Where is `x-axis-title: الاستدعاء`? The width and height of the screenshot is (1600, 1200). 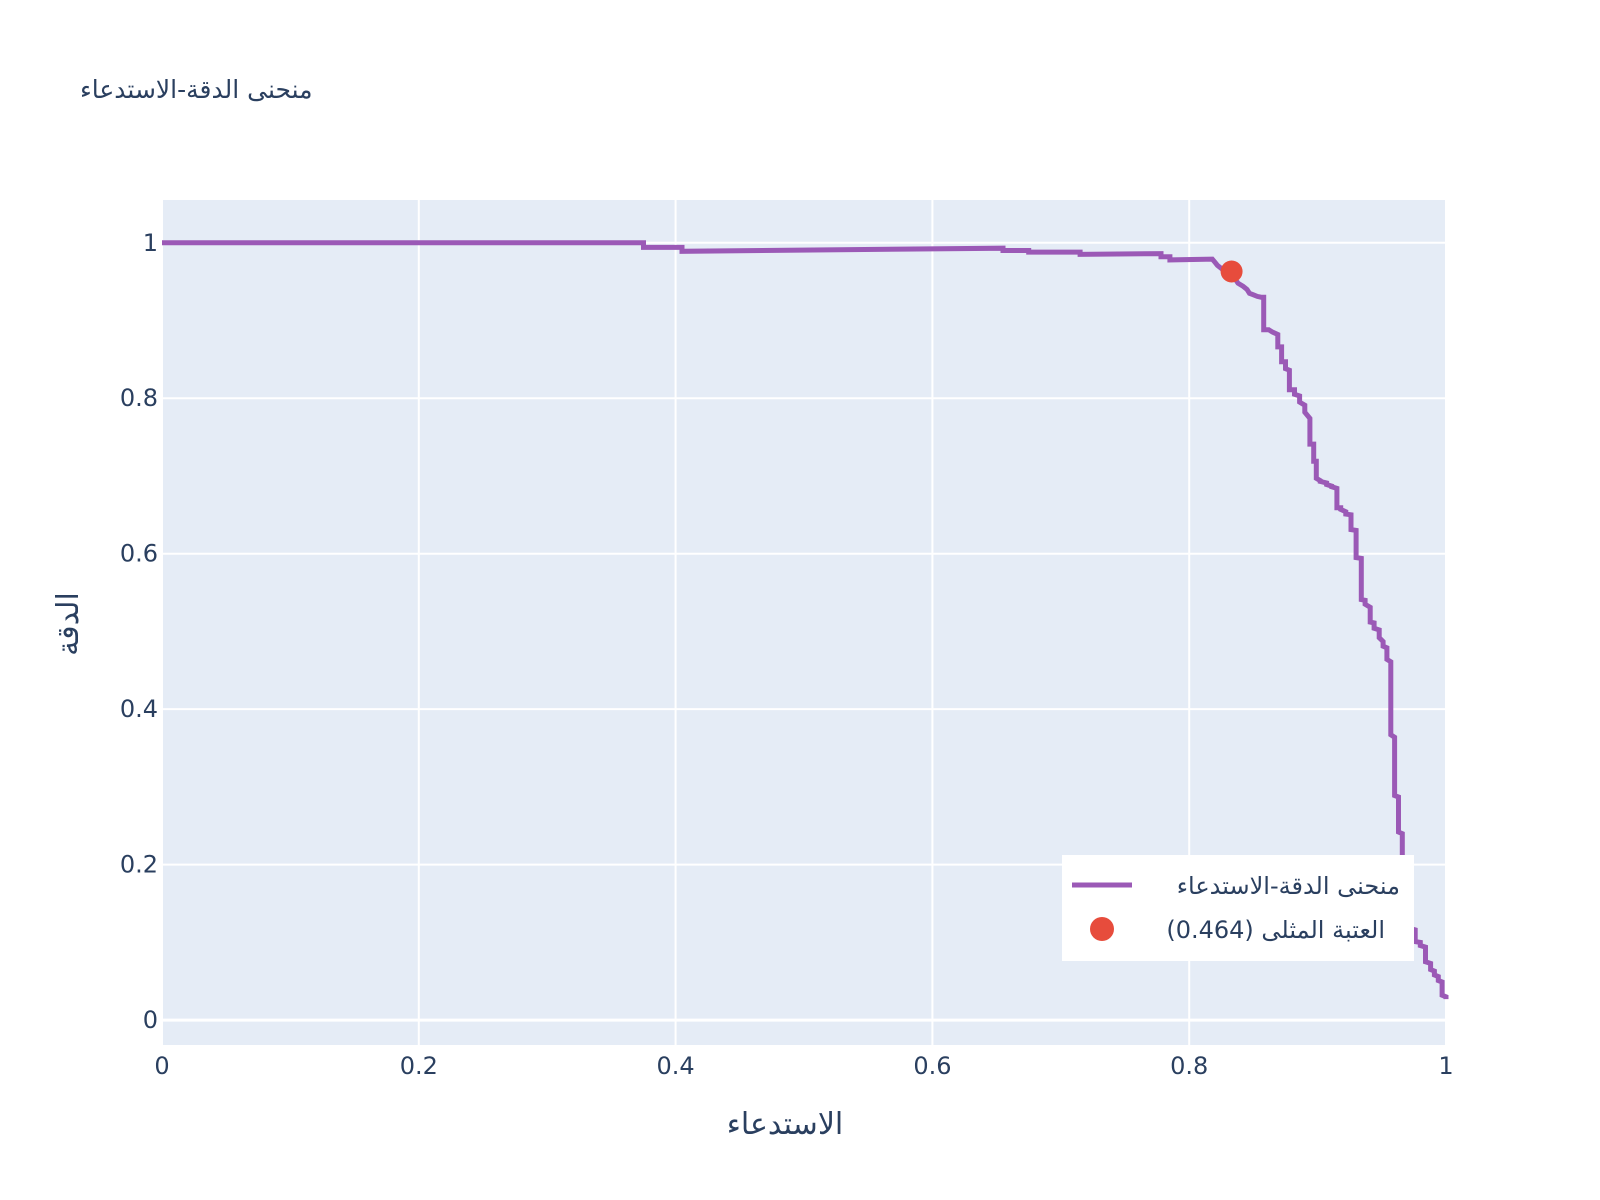
x-axis-title: الاستدعاء is located at coordinates (785, 1124).